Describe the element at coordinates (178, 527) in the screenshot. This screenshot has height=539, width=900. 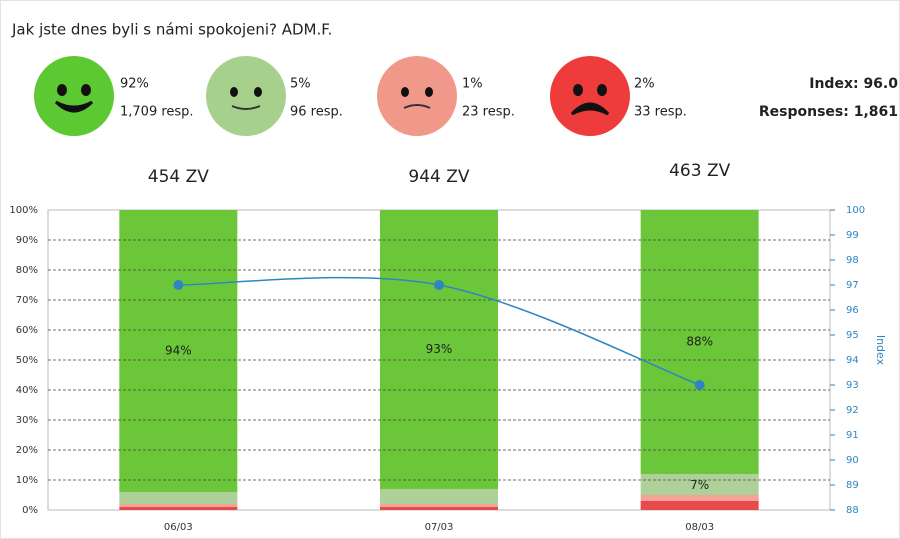
I see `x-tick-label: 06/03` at that location.